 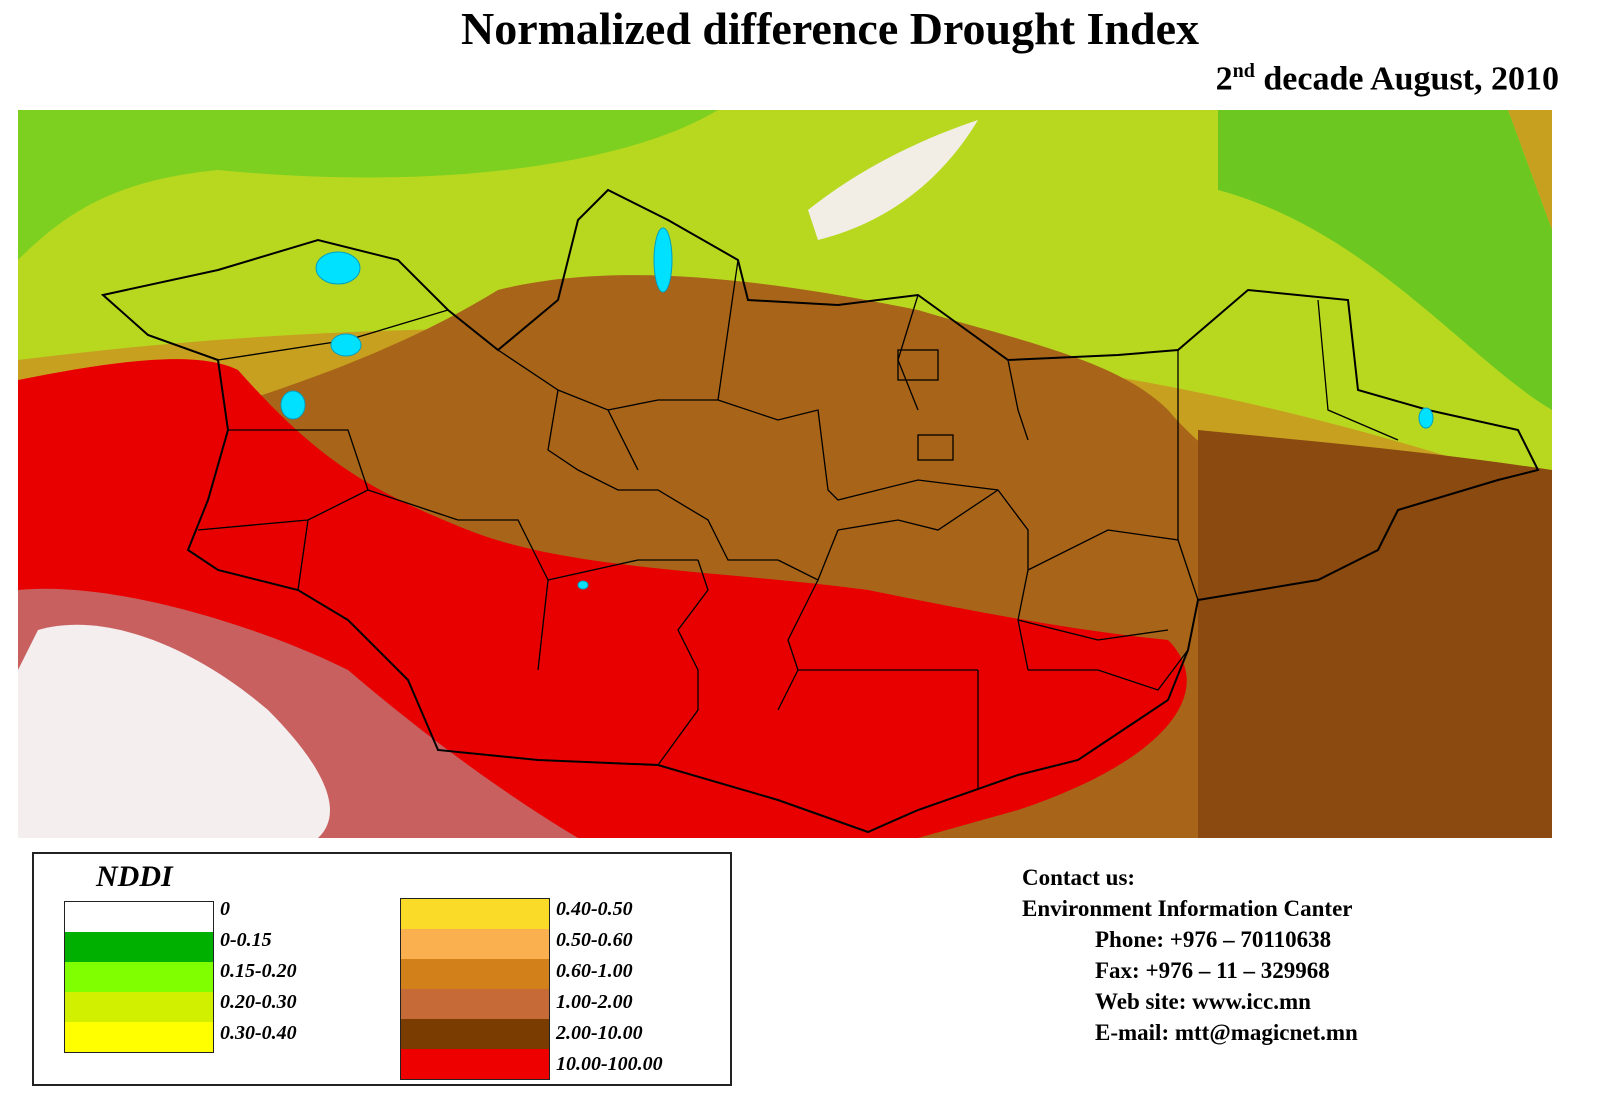 What do you see at coordinates (830, 28) in the screenshot?
I see `map-title: Normalized difference Drought Index` at bounding box center [830, 28].